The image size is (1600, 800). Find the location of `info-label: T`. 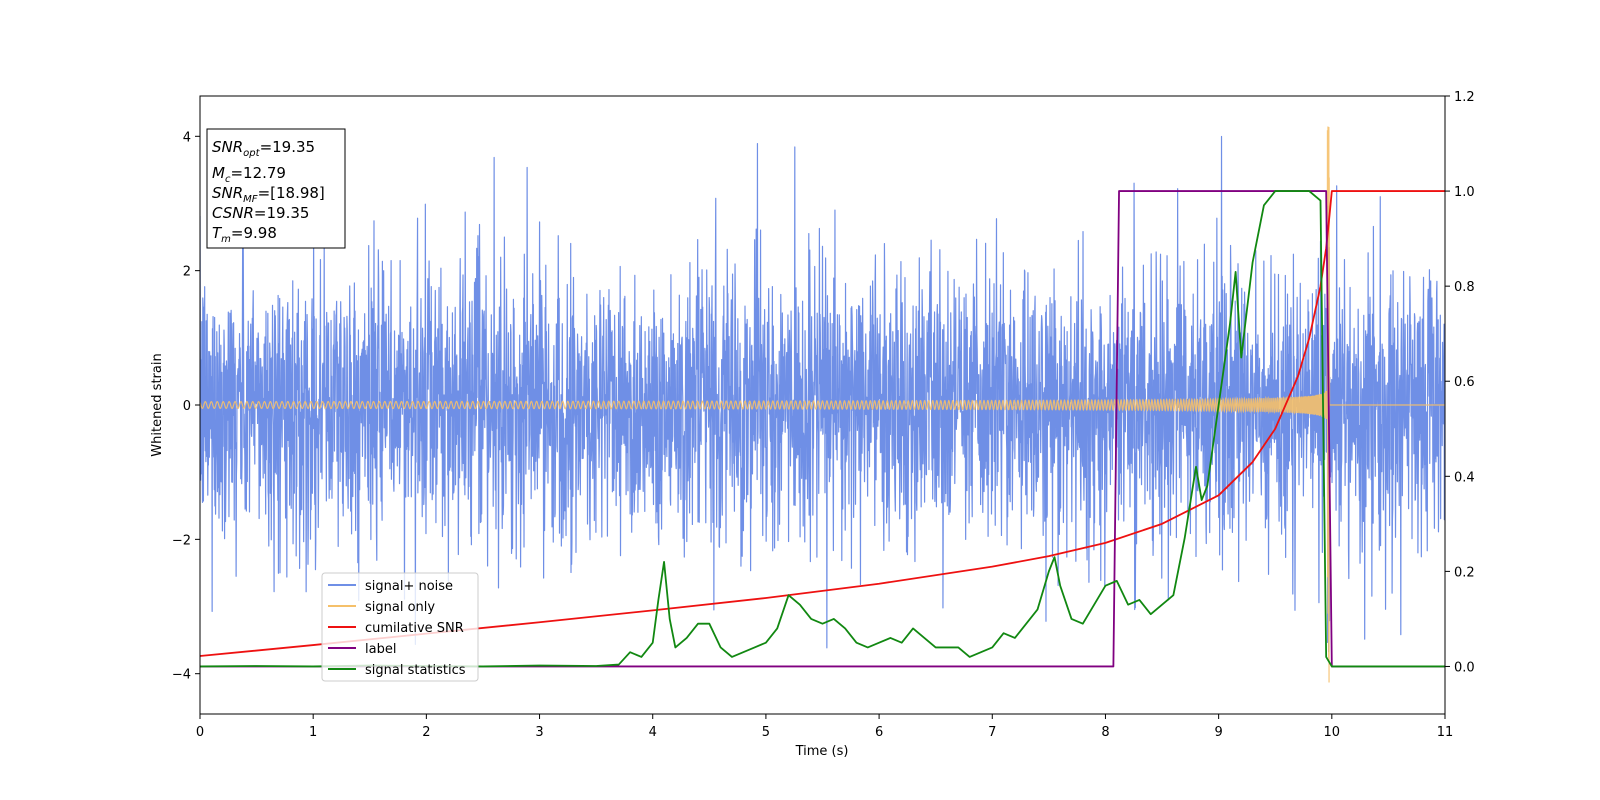

info-label: T is located at coordinates (217, 233).